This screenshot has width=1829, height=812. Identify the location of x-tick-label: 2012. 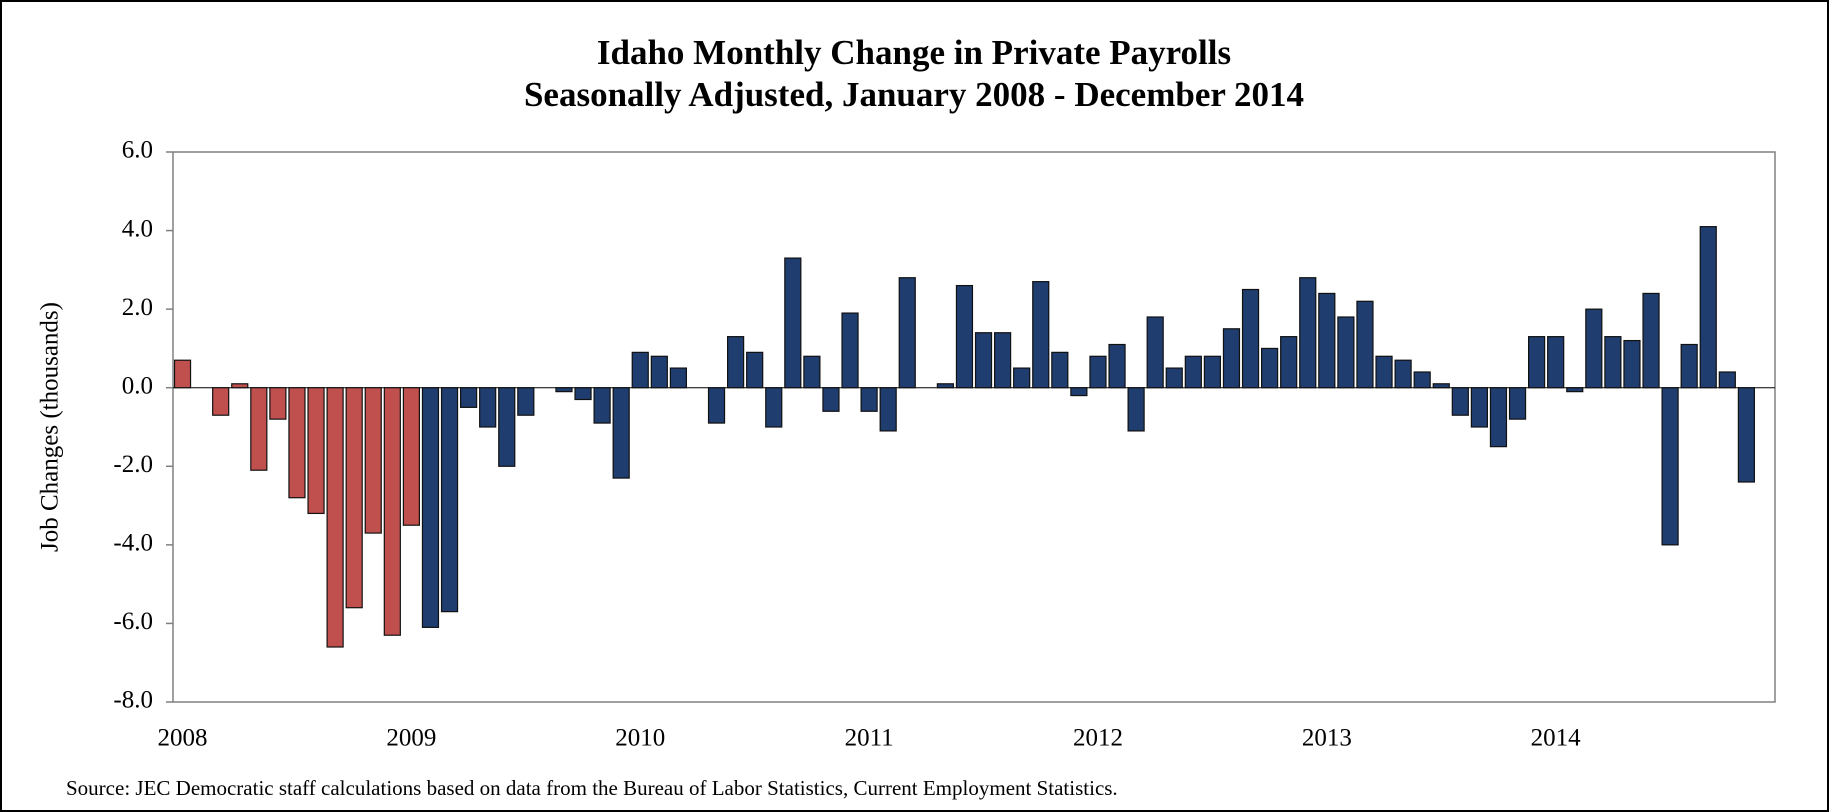
(1098, 738).